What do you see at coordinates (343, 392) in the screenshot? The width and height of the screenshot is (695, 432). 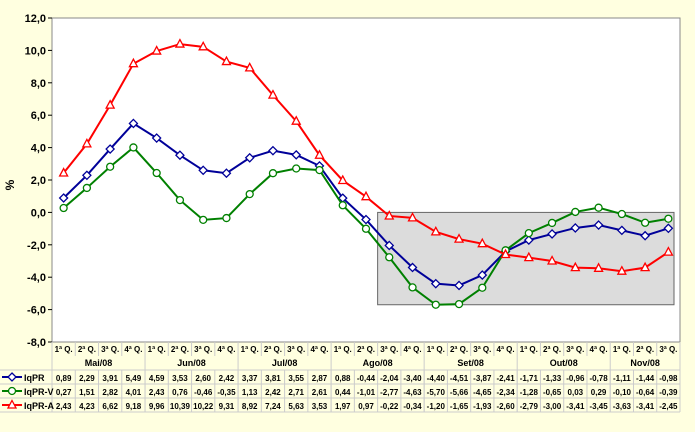 I see `table-cell: 0,44` at bounding box center [343, 392].